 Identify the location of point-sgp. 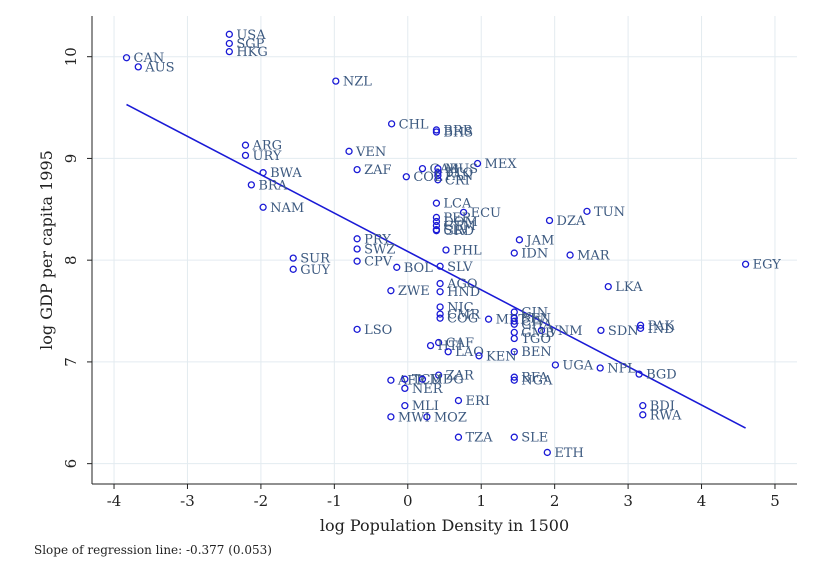
(229, 43).